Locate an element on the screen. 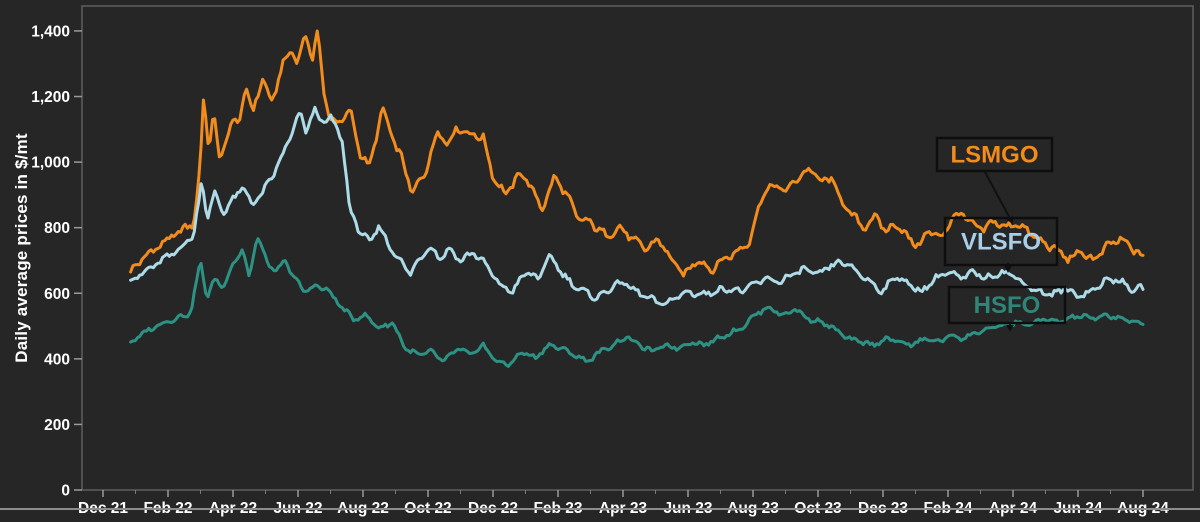 The width and height of the screenshot is (1200, 522). hsfo-callout-box is located at coordinates (1007, 305).